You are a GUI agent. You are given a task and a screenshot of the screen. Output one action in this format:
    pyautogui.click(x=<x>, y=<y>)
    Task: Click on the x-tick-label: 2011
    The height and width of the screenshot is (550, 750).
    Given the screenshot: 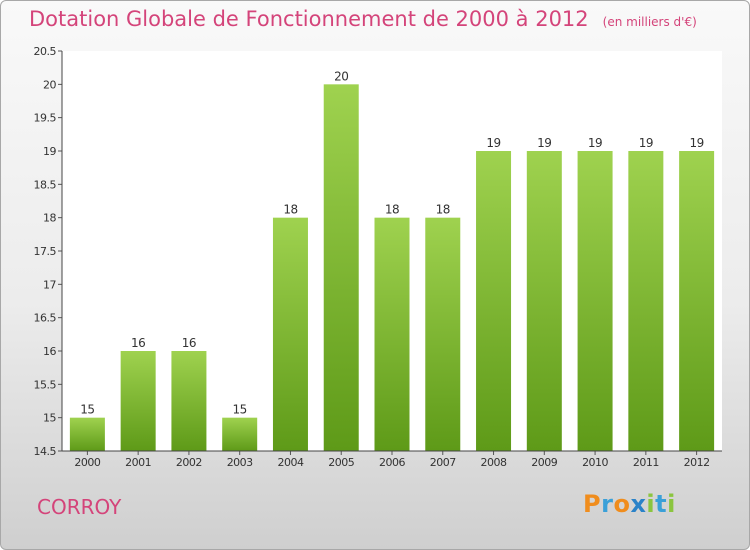 What is the action you would take?
    pyautogui.click(x=646, y=462)
    